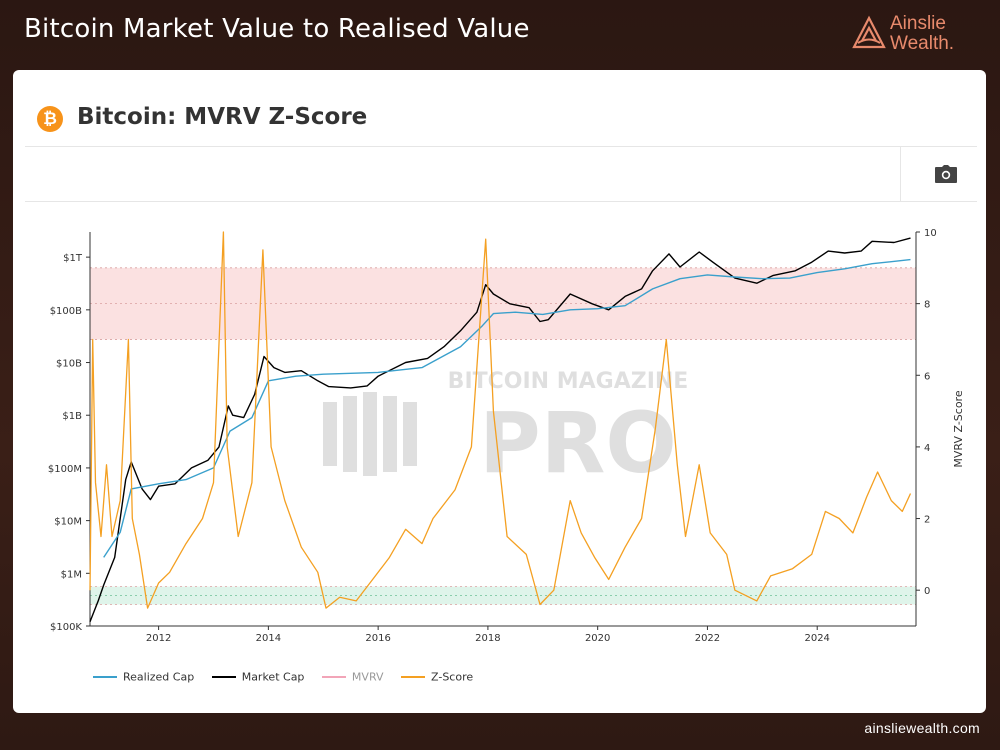  Describe the element at coordinates (73, 258) in the screenshot. I see `left-tick-label: $1T` at that location.